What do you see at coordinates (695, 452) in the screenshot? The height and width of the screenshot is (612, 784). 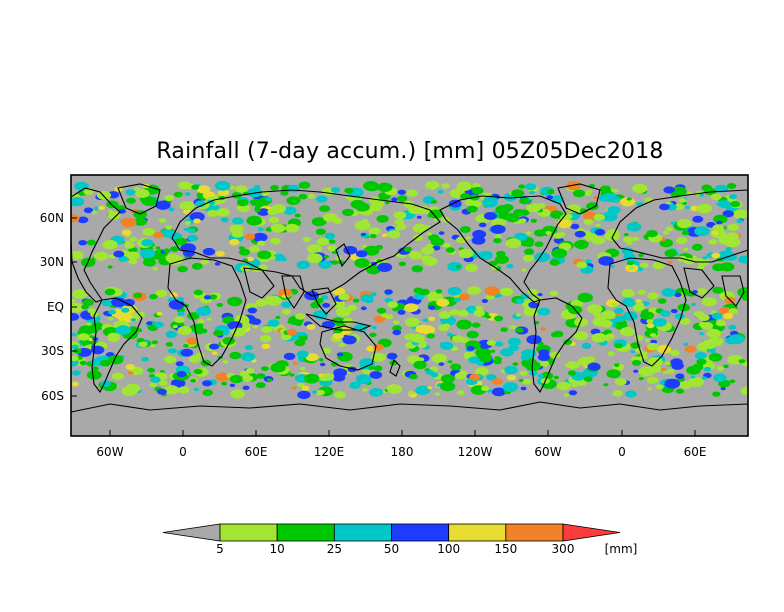 I see `lon-label: 60E` at bounding box center [695, 452].